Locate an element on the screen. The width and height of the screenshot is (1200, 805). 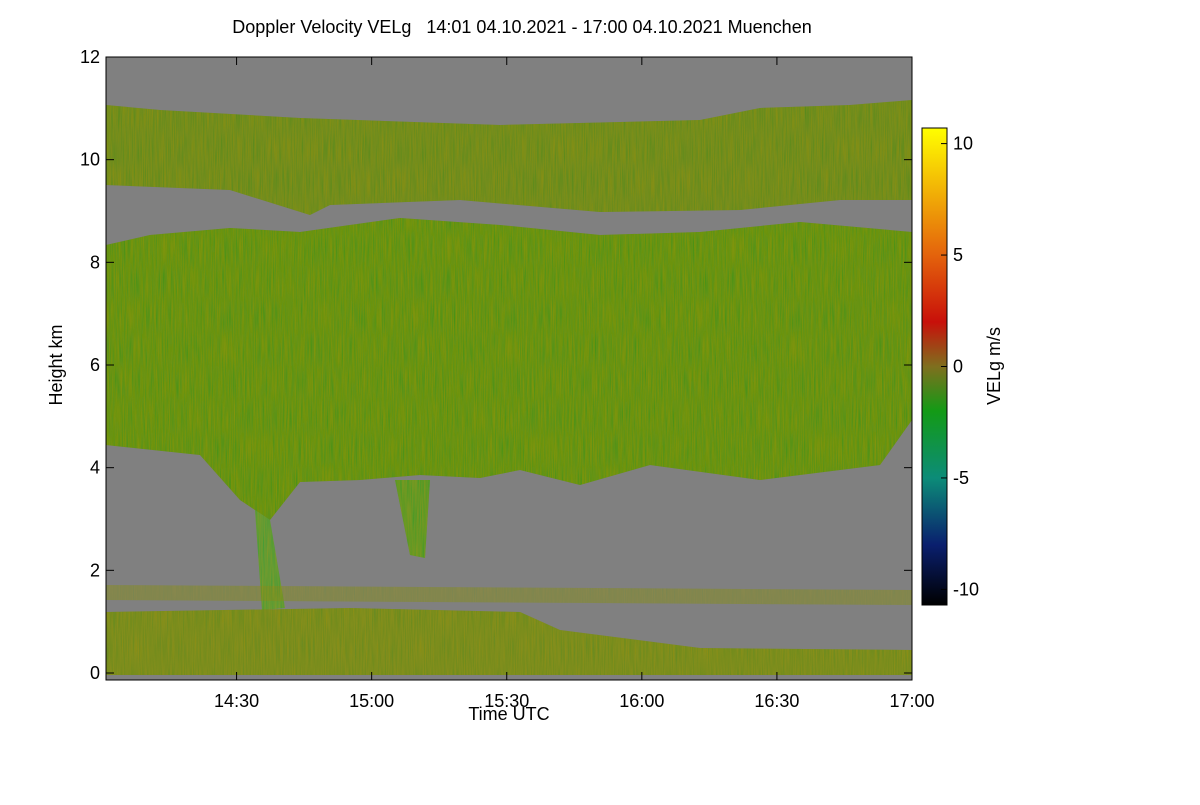
colorbar-label: VELg m/s is located at coordinates (994, 366).